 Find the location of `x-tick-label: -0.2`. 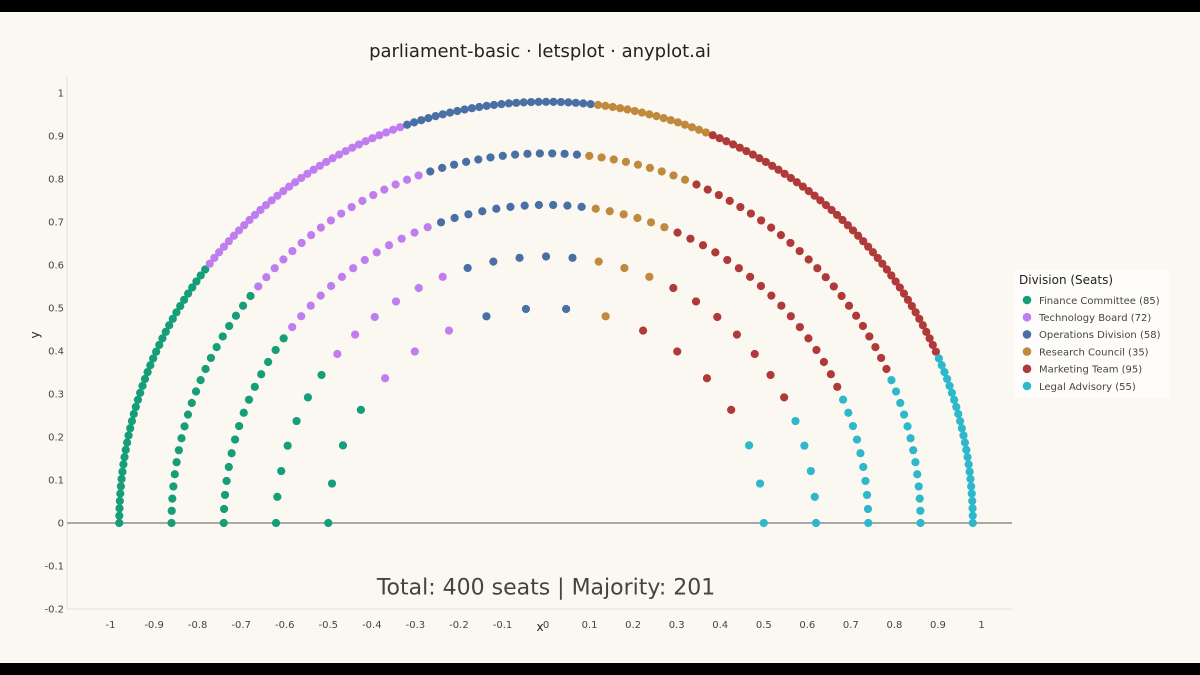

x-tick-label: -0.2 is located at coordinates (459, 625).